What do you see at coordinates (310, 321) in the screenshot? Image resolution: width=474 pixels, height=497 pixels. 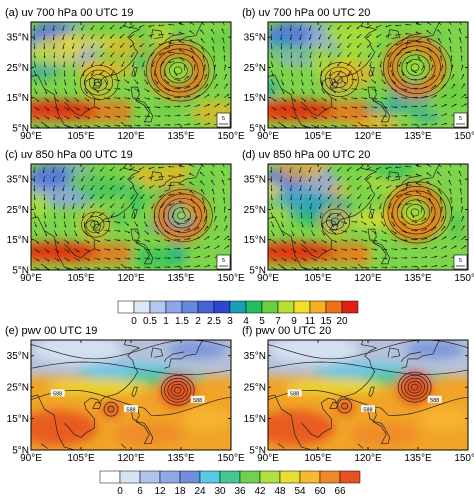 I see `wind-colorbar-label: 11` at bounding box center [310, 321].